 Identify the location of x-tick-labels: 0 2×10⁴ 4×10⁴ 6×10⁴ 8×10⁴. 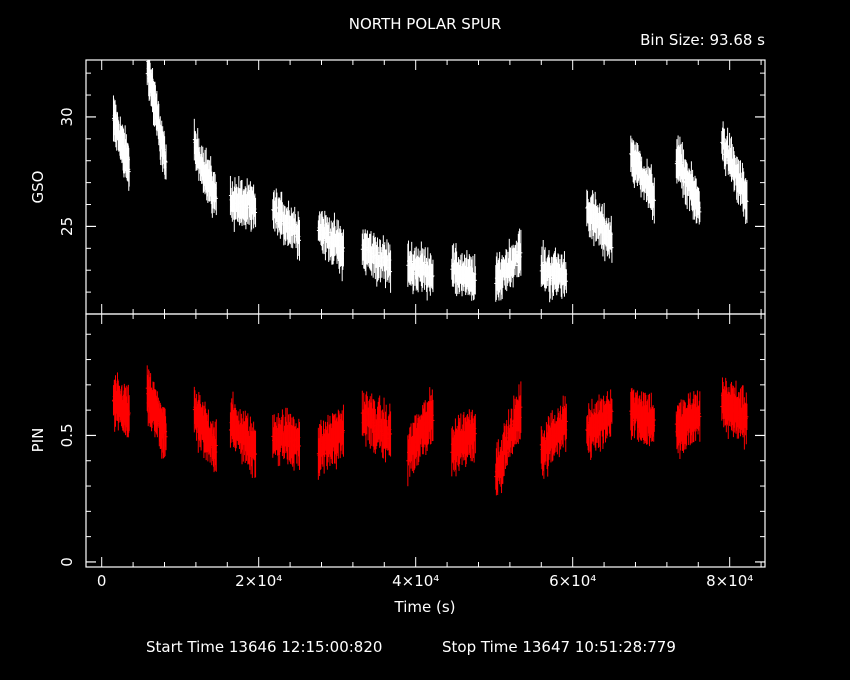
(425, 581).